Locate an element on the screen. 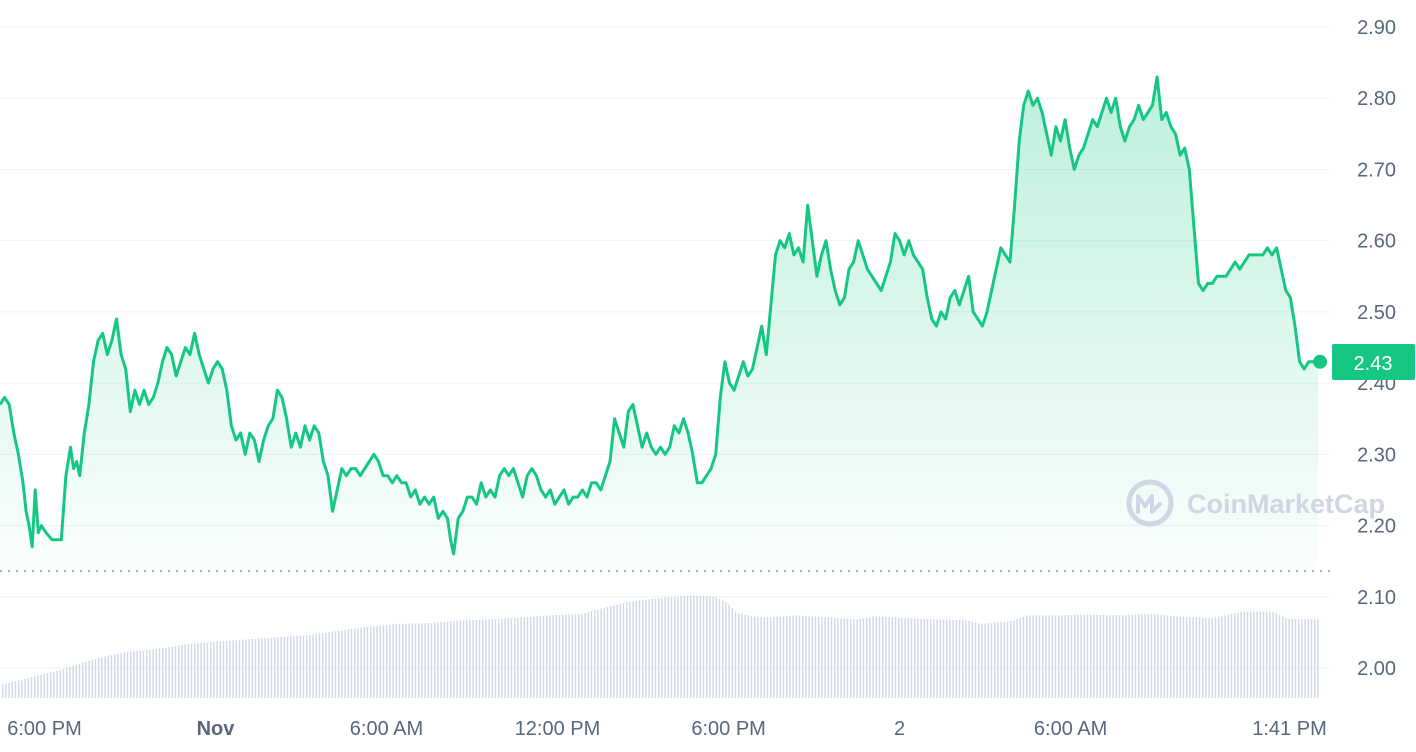  coinmarketcap-logo-icon is located at coordinates (1150, 503).